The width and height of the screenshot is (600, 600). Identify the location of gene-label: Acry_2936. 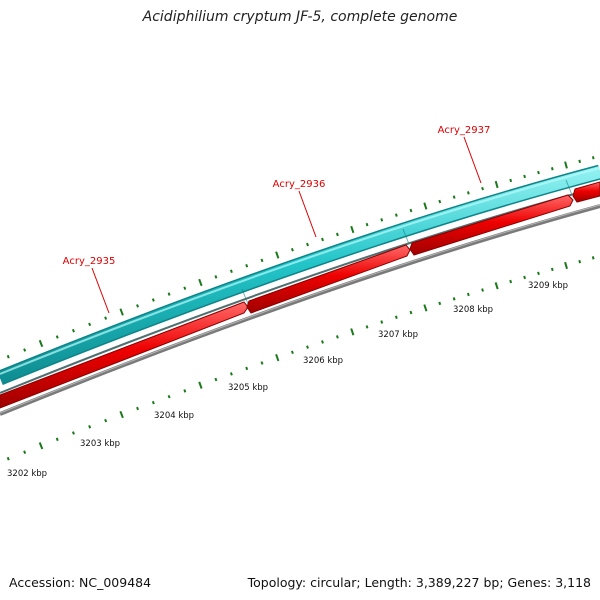
(299, 184).